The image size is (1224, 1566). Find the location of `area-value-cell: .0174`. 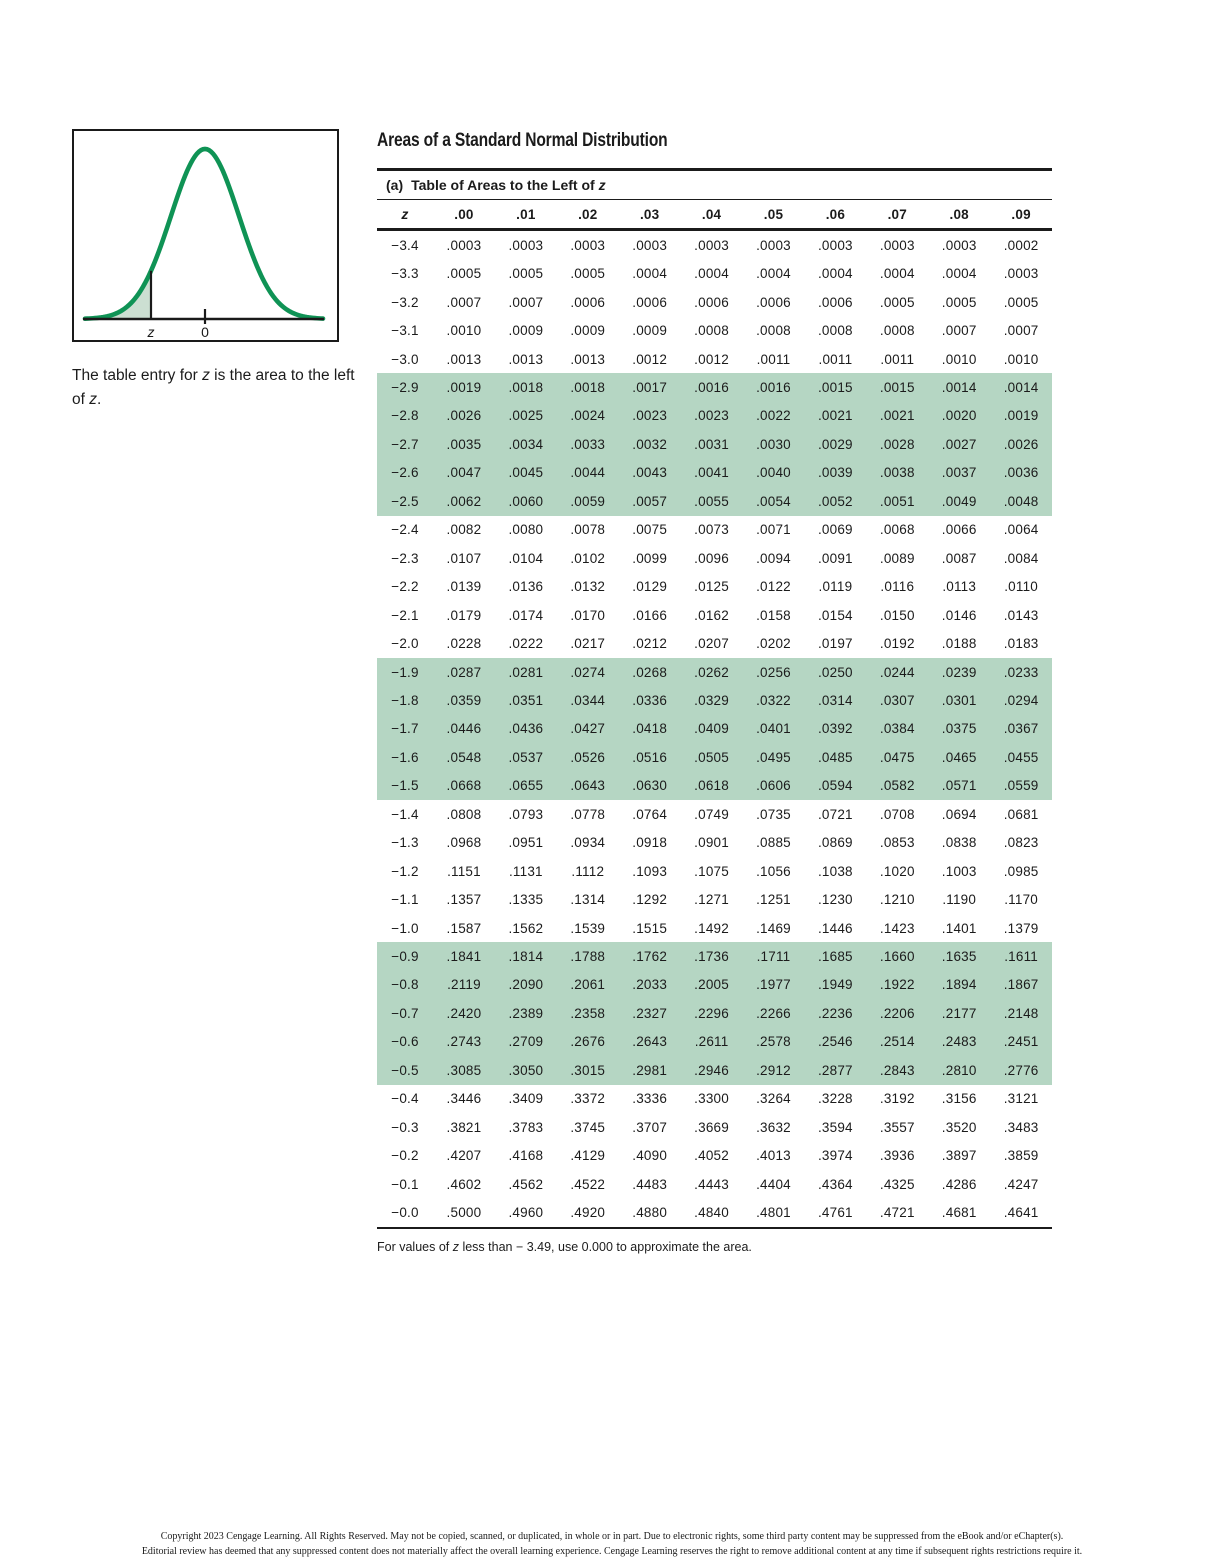

area-value-cell: .0174 is located at coordinates (526, 615).